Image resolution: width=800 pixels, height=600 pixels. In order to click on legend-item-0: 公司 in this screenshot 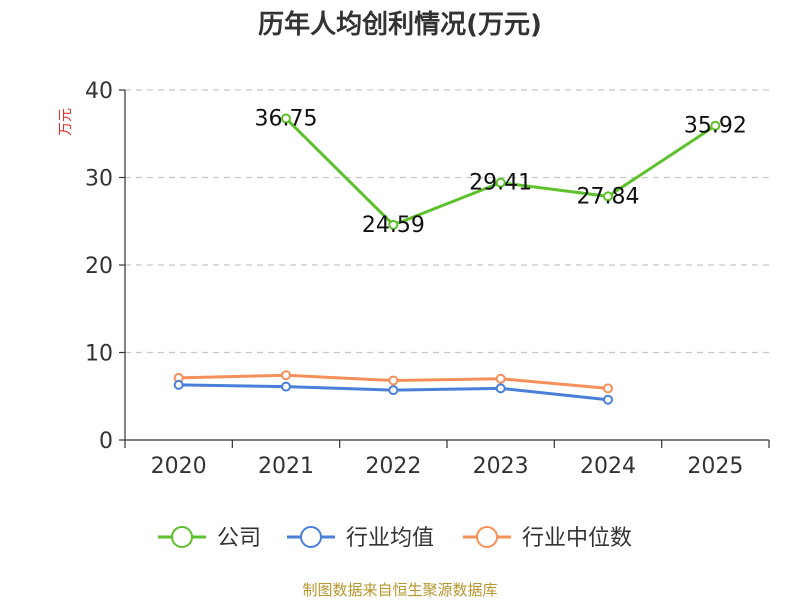, I will do `click(209, 538)`.